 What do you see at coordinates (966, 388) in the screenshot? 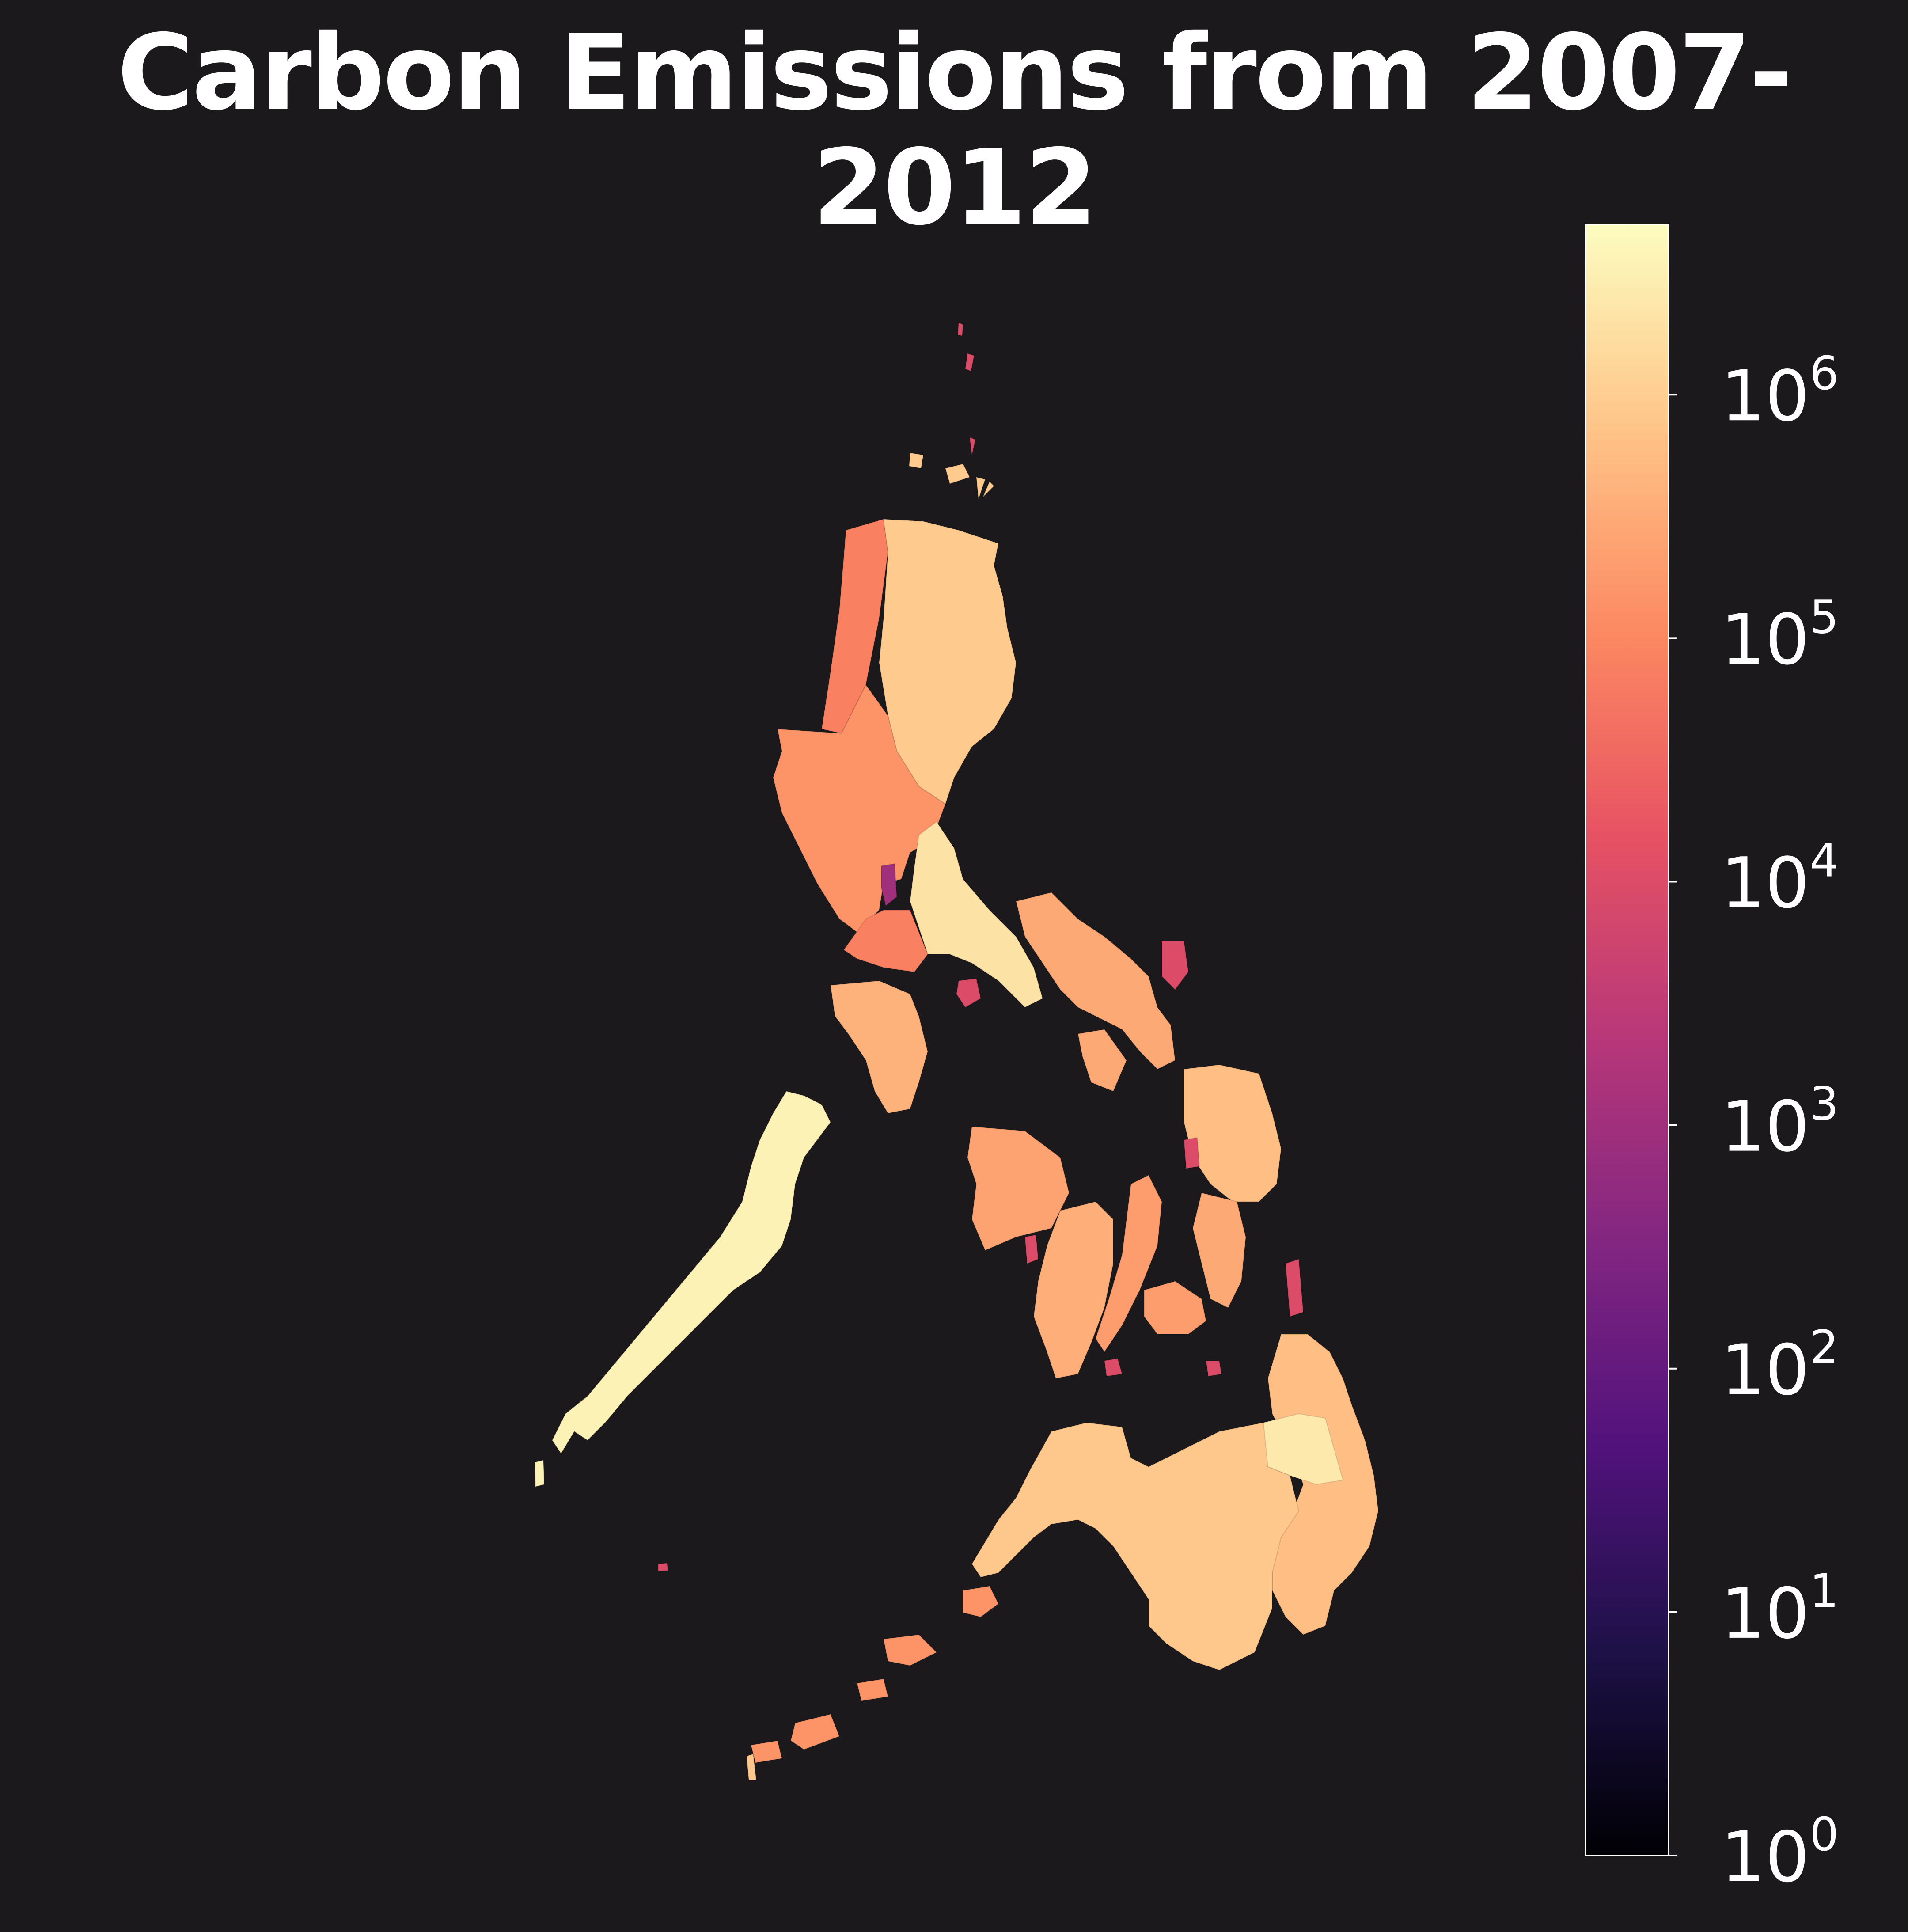
I see `region-batanes` at bounding box center [966, 388].